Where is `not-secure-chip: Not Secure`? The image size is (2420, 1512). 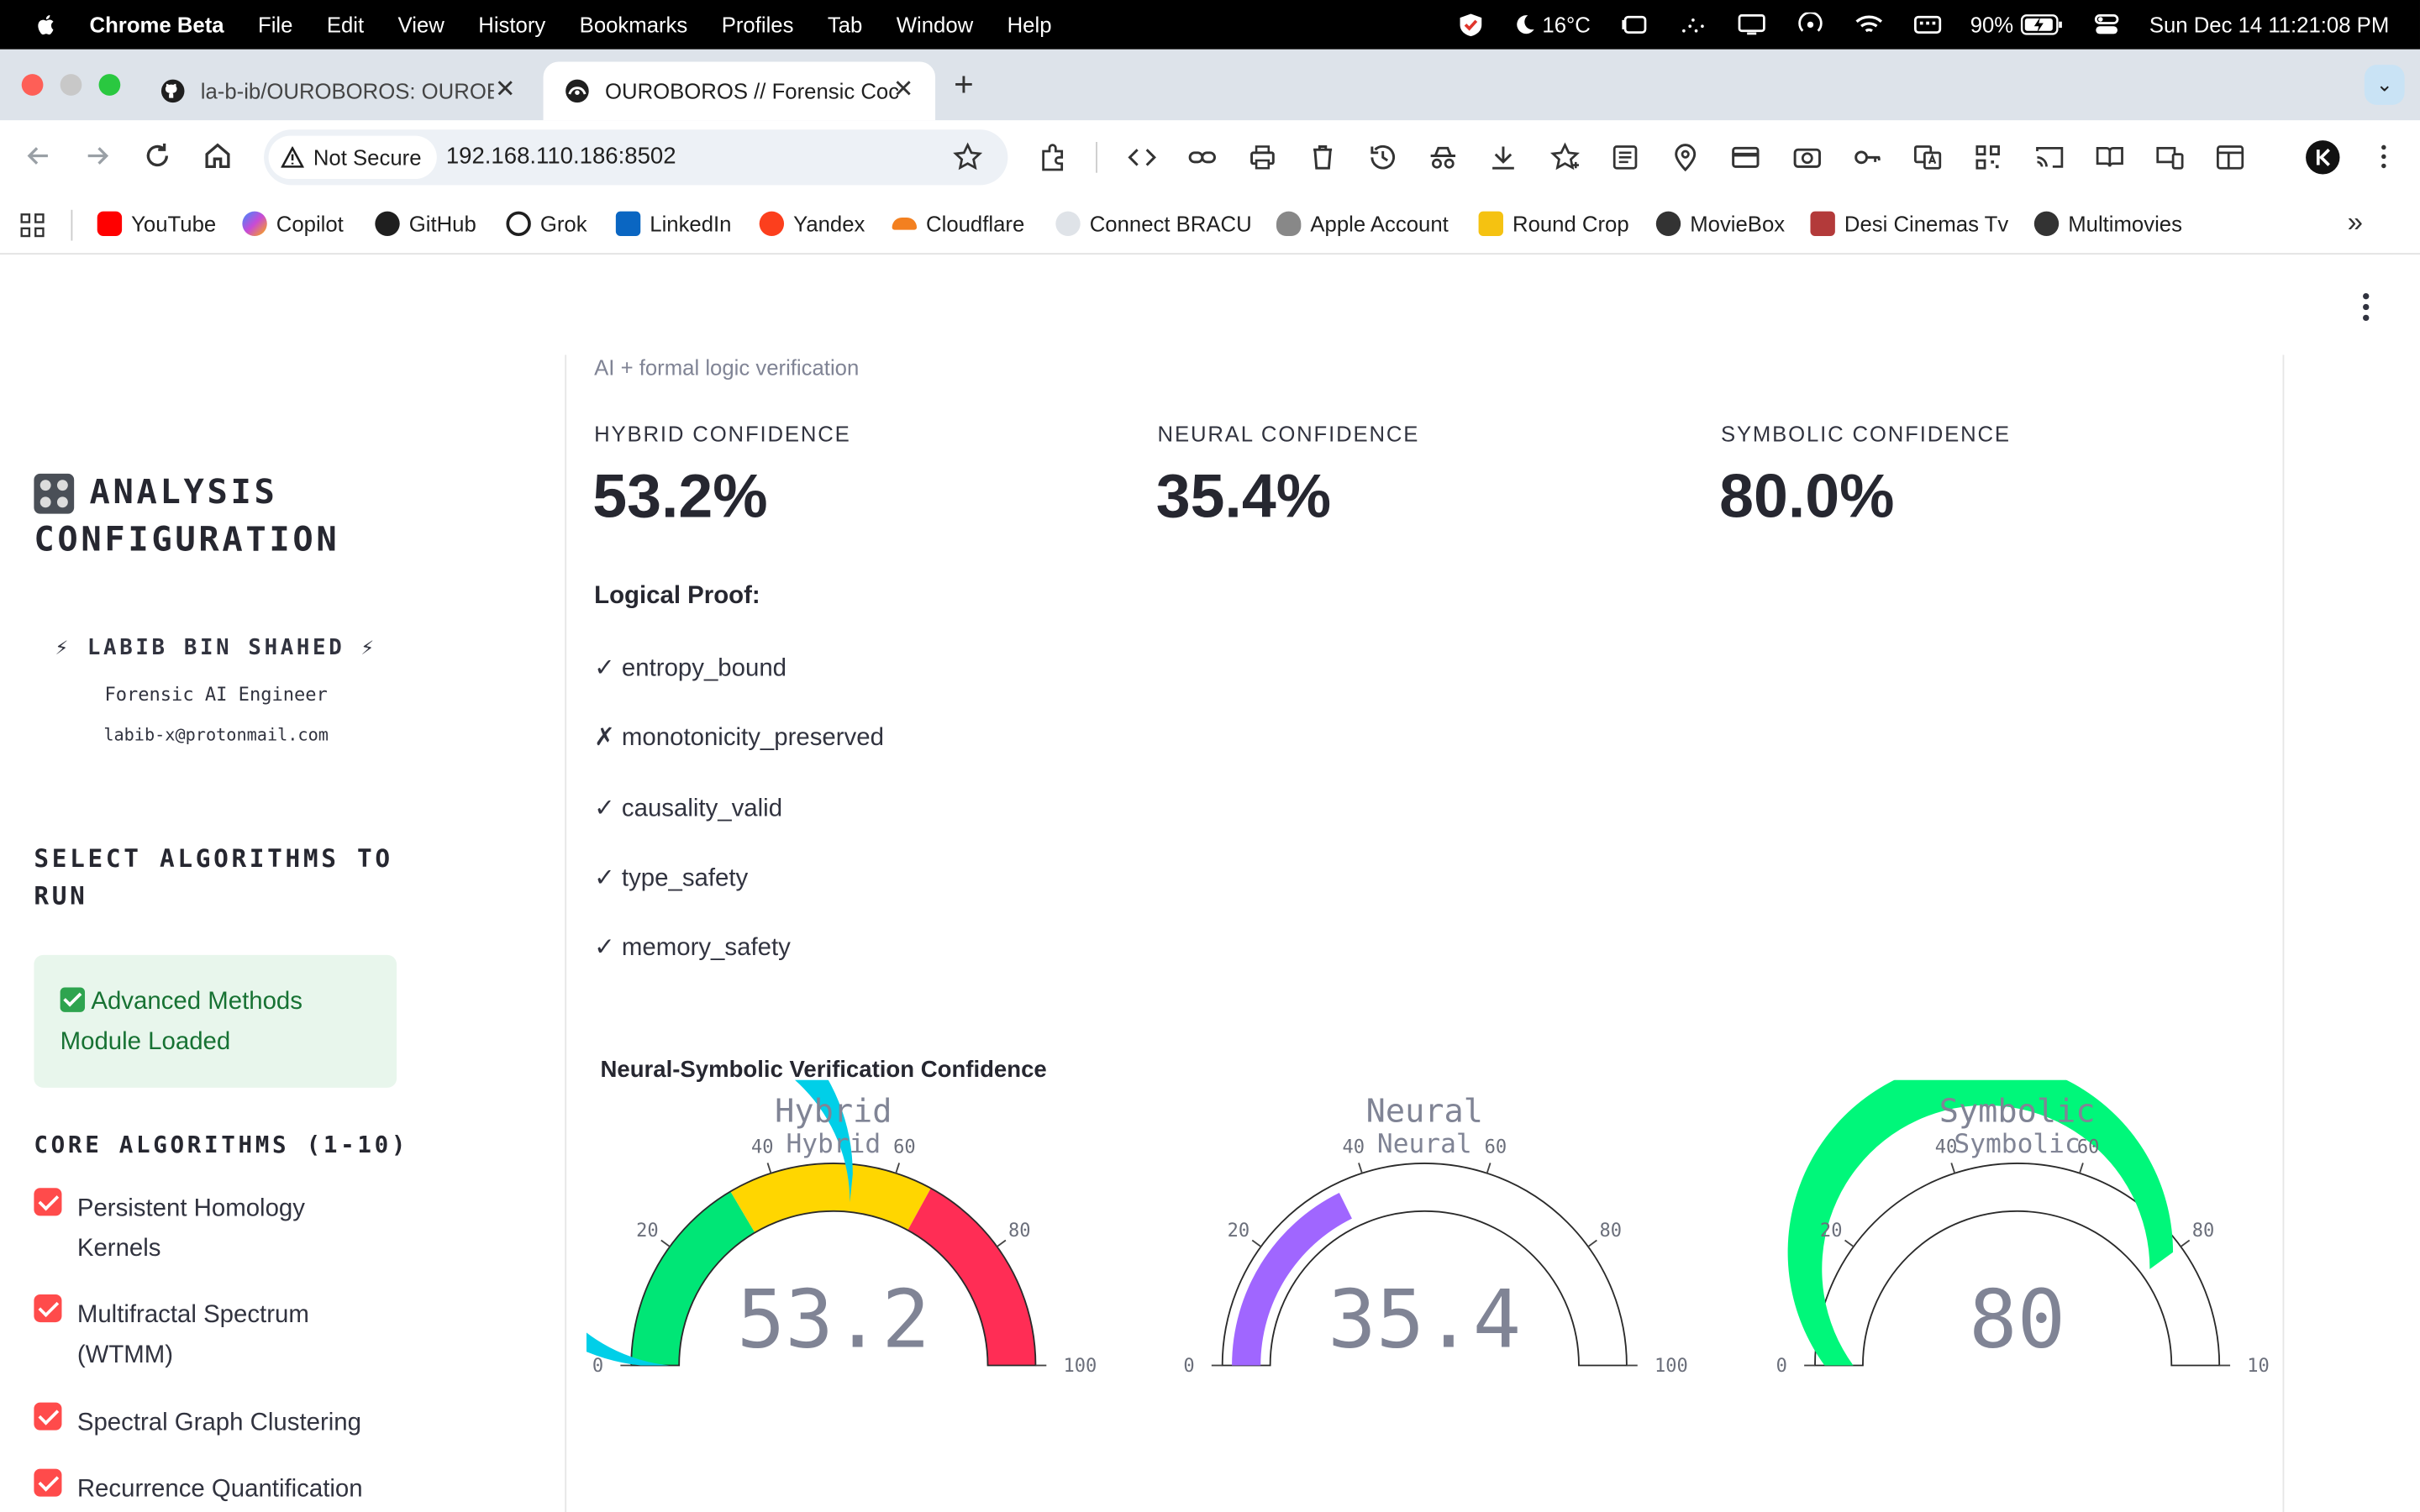 not-secure-chip: Not Secure is located at coordinates (352, 157).